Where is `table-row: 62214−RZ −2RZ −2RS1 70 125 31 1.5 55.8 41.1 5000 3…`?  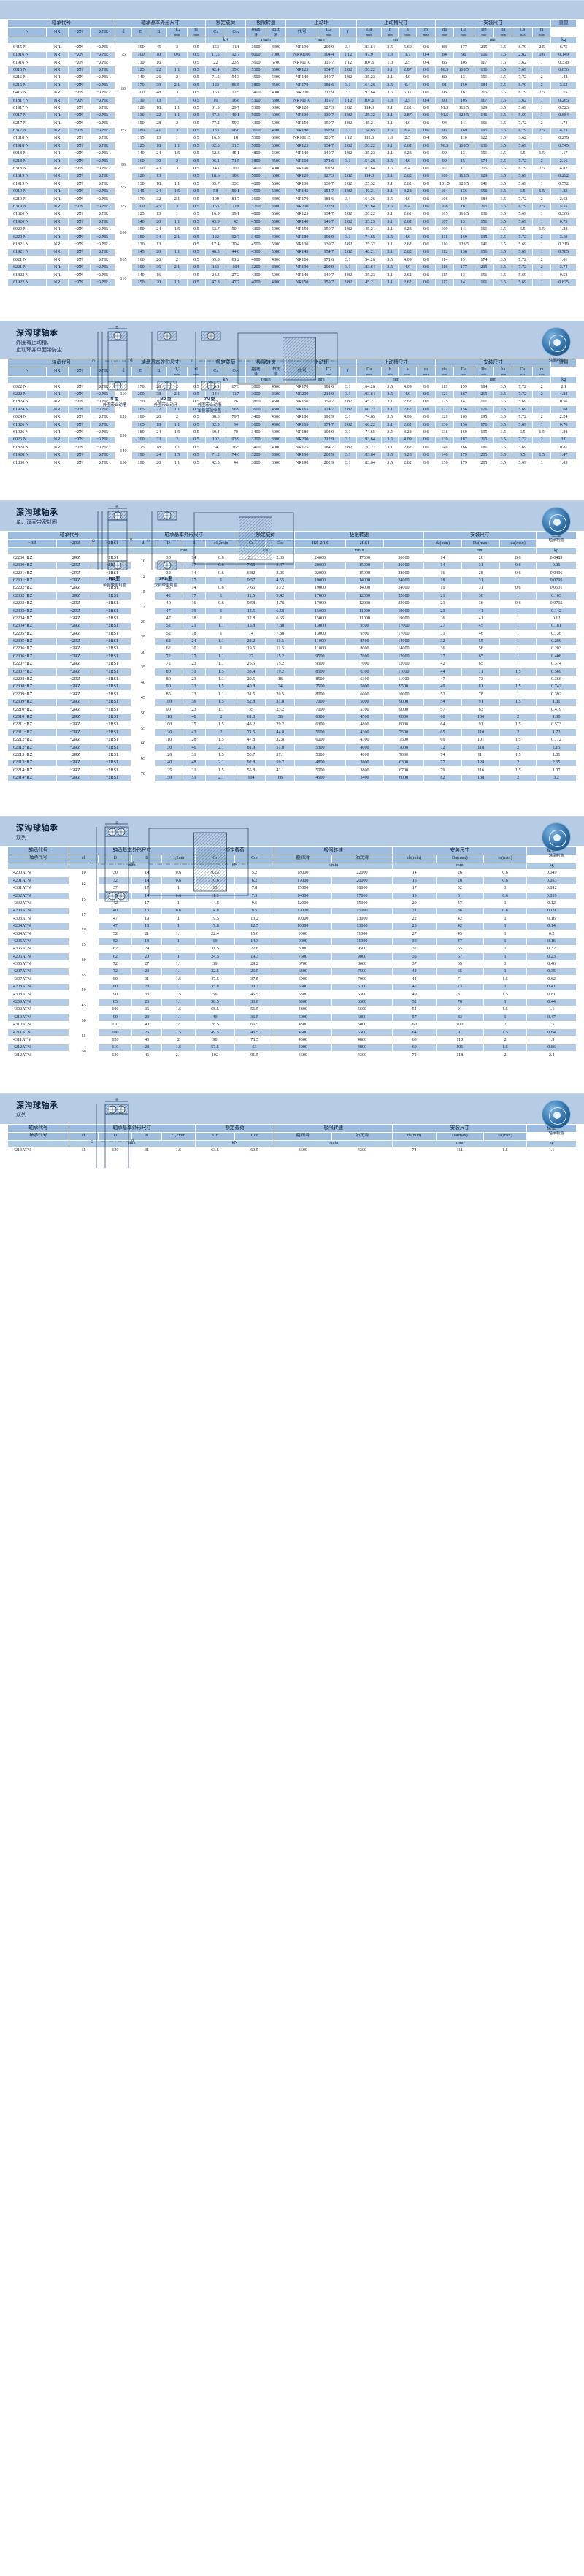 table-row: 62214−RZ −2RZ −2RS1 70 125 31 1.5 55.8 41.1 5000 3… is located at coordinates (292, 774).